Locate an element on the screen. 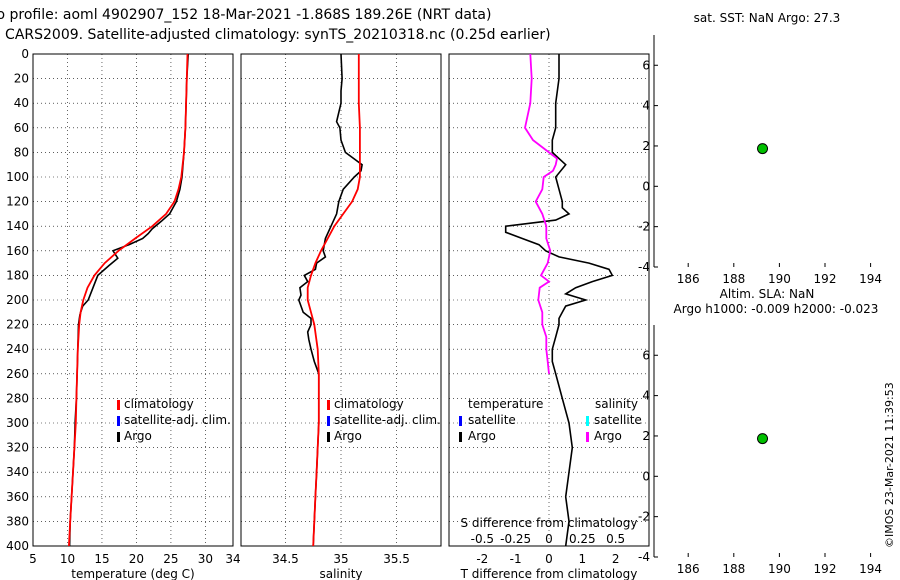 The image size is (900, 580). legend-label-s-satellite: satellite is located at coordinates (618, 420).